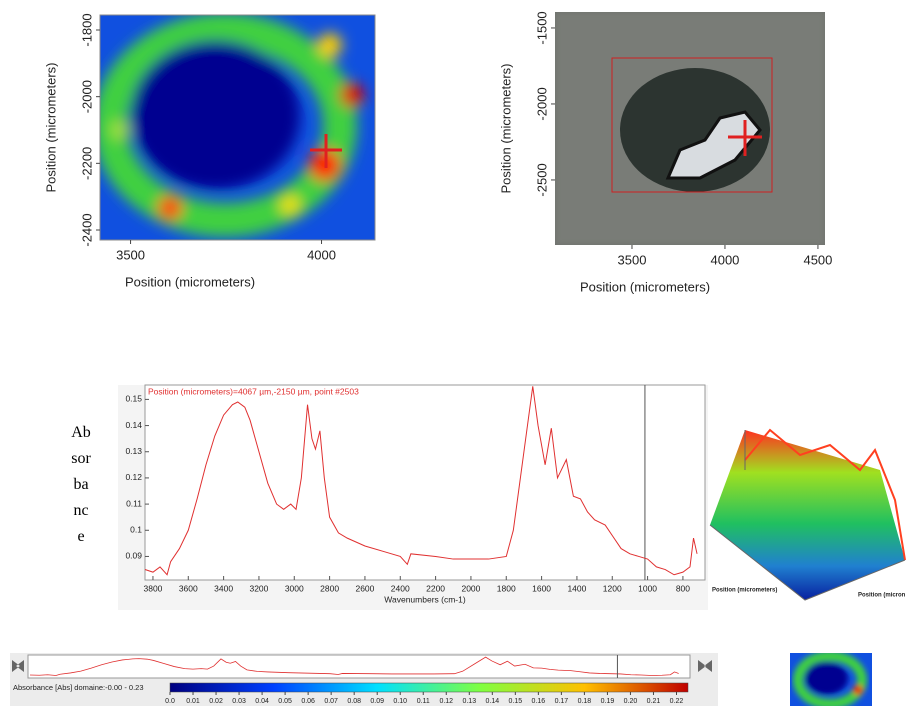  What do you see at coordinates (882, 596) in the screenshot?
I see `y-axis-label: Position (micron` at bounding box center [882, 596].